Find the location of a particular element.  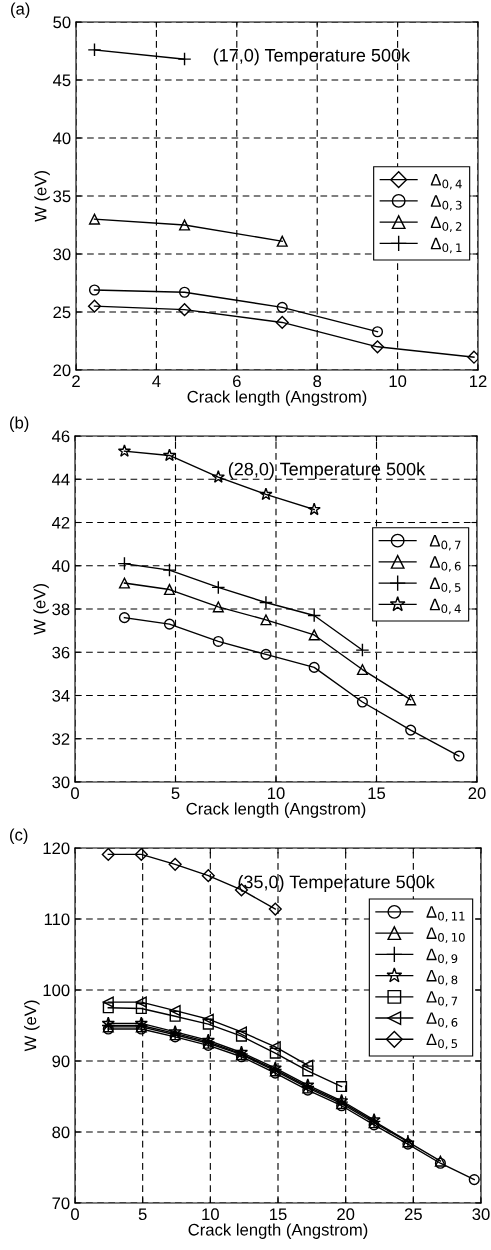

legend-label: Δ$_{0,2}$ is located at coordinates (446, 224).